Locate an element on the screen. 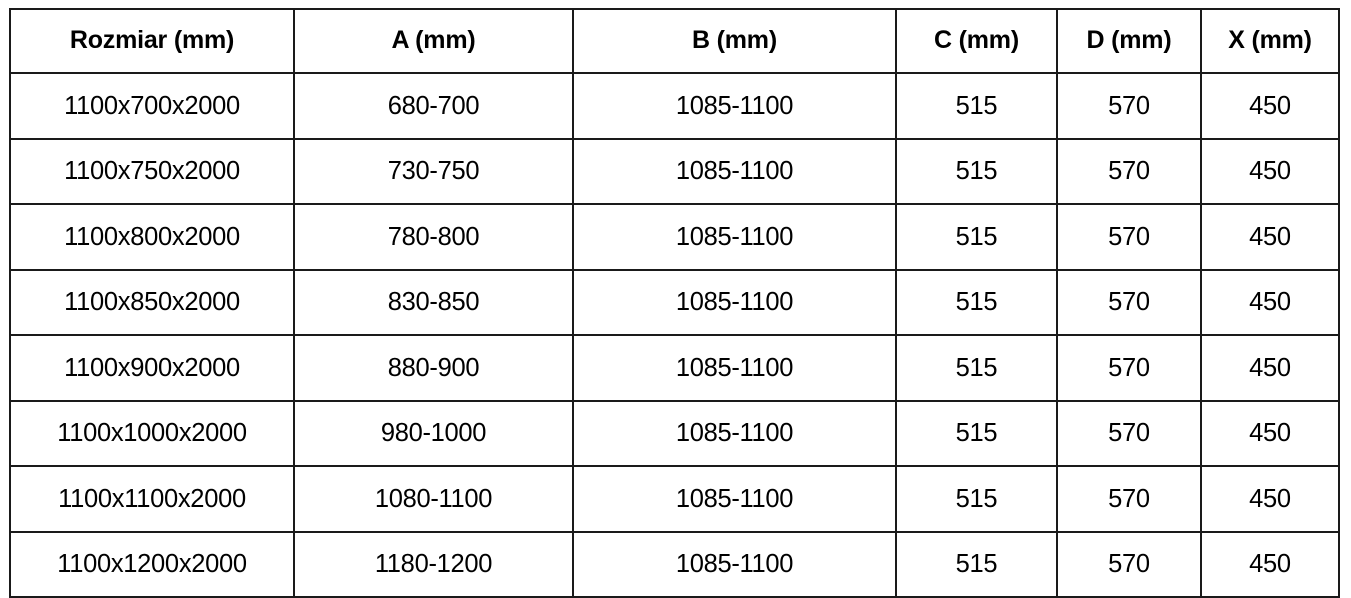  cell-size: 1100x700x2000 is located at coordinates (152, 106).